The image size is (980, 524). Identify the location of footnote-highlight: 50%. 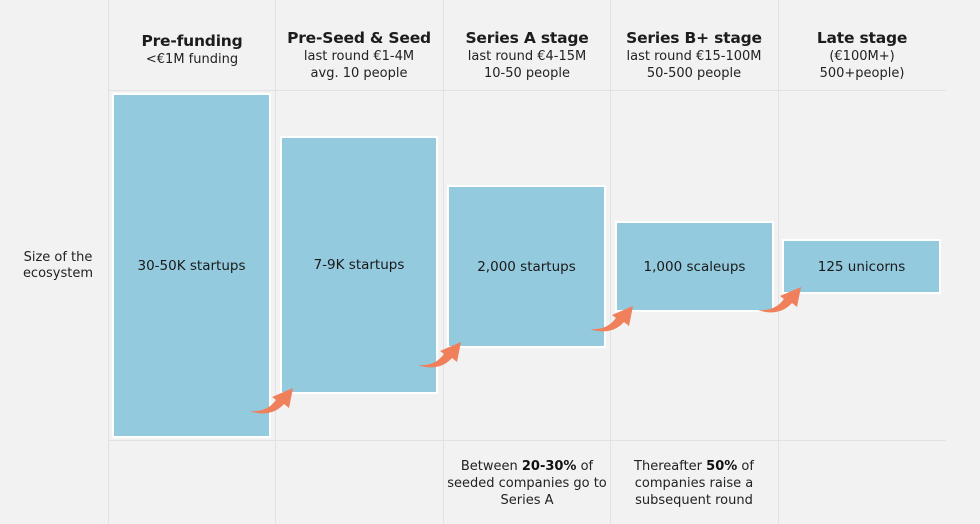
(722, 466).